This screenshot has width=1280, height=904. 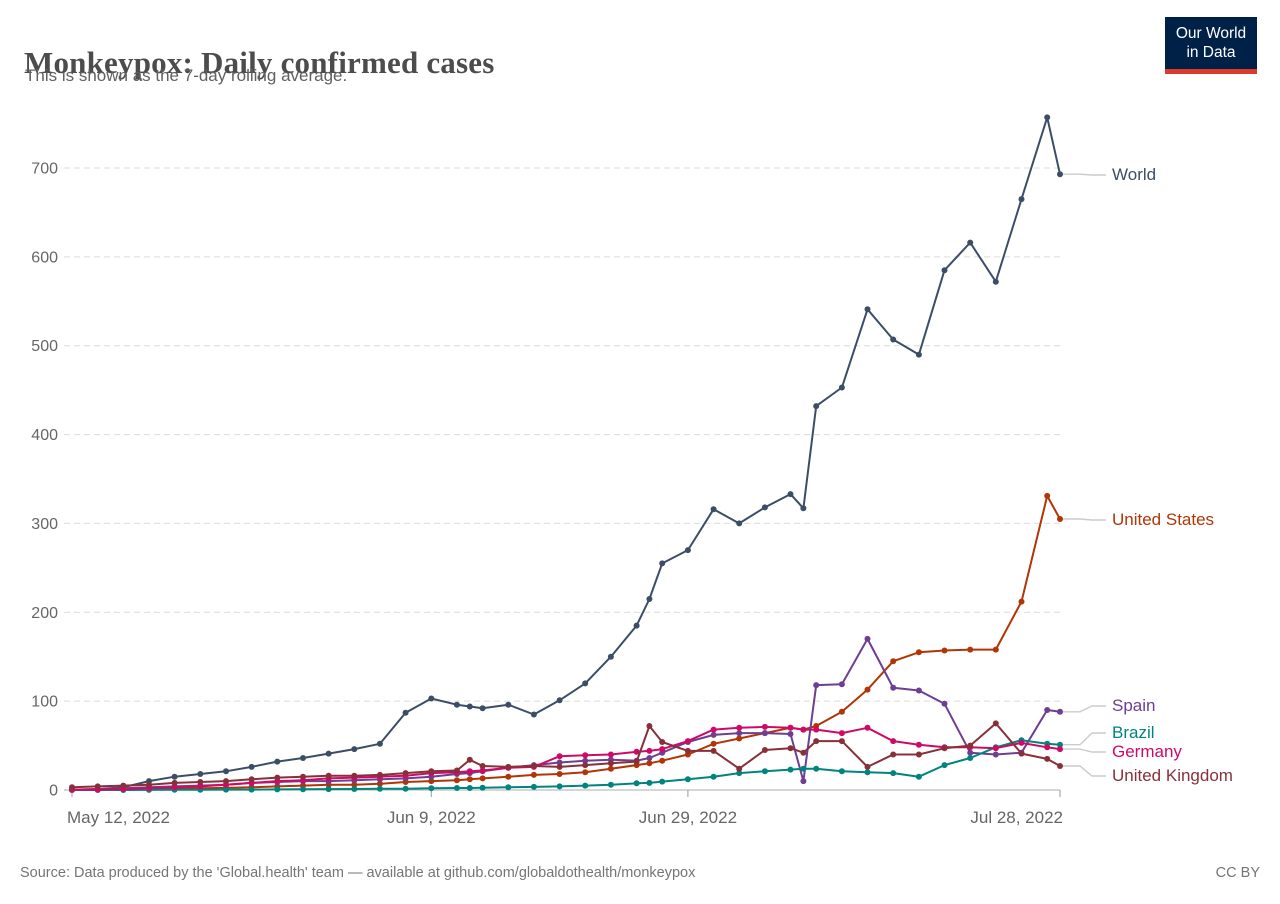 What do you see at coordinates (566, 765) in the screenshot?
I see `series-line-brazil` at bounding box center [566, 765].